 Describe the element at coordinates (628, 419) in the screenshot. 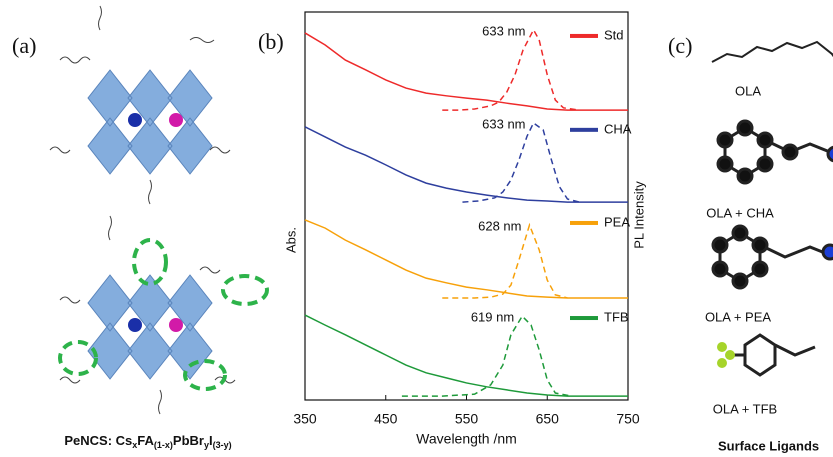

I see `x-tick-label: 750` at that location.